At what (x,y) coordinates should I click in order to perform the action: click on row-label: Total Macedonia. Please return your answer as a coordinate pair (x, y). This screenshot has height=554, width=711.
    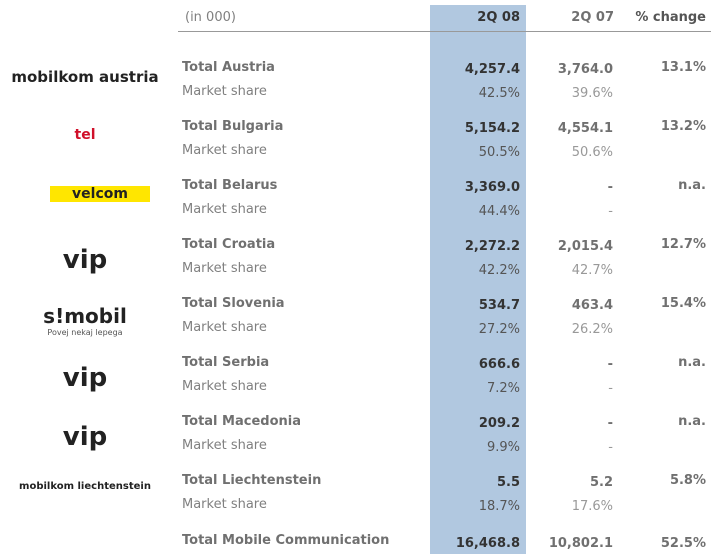
    Looking at the image, I should click on (241, 421).